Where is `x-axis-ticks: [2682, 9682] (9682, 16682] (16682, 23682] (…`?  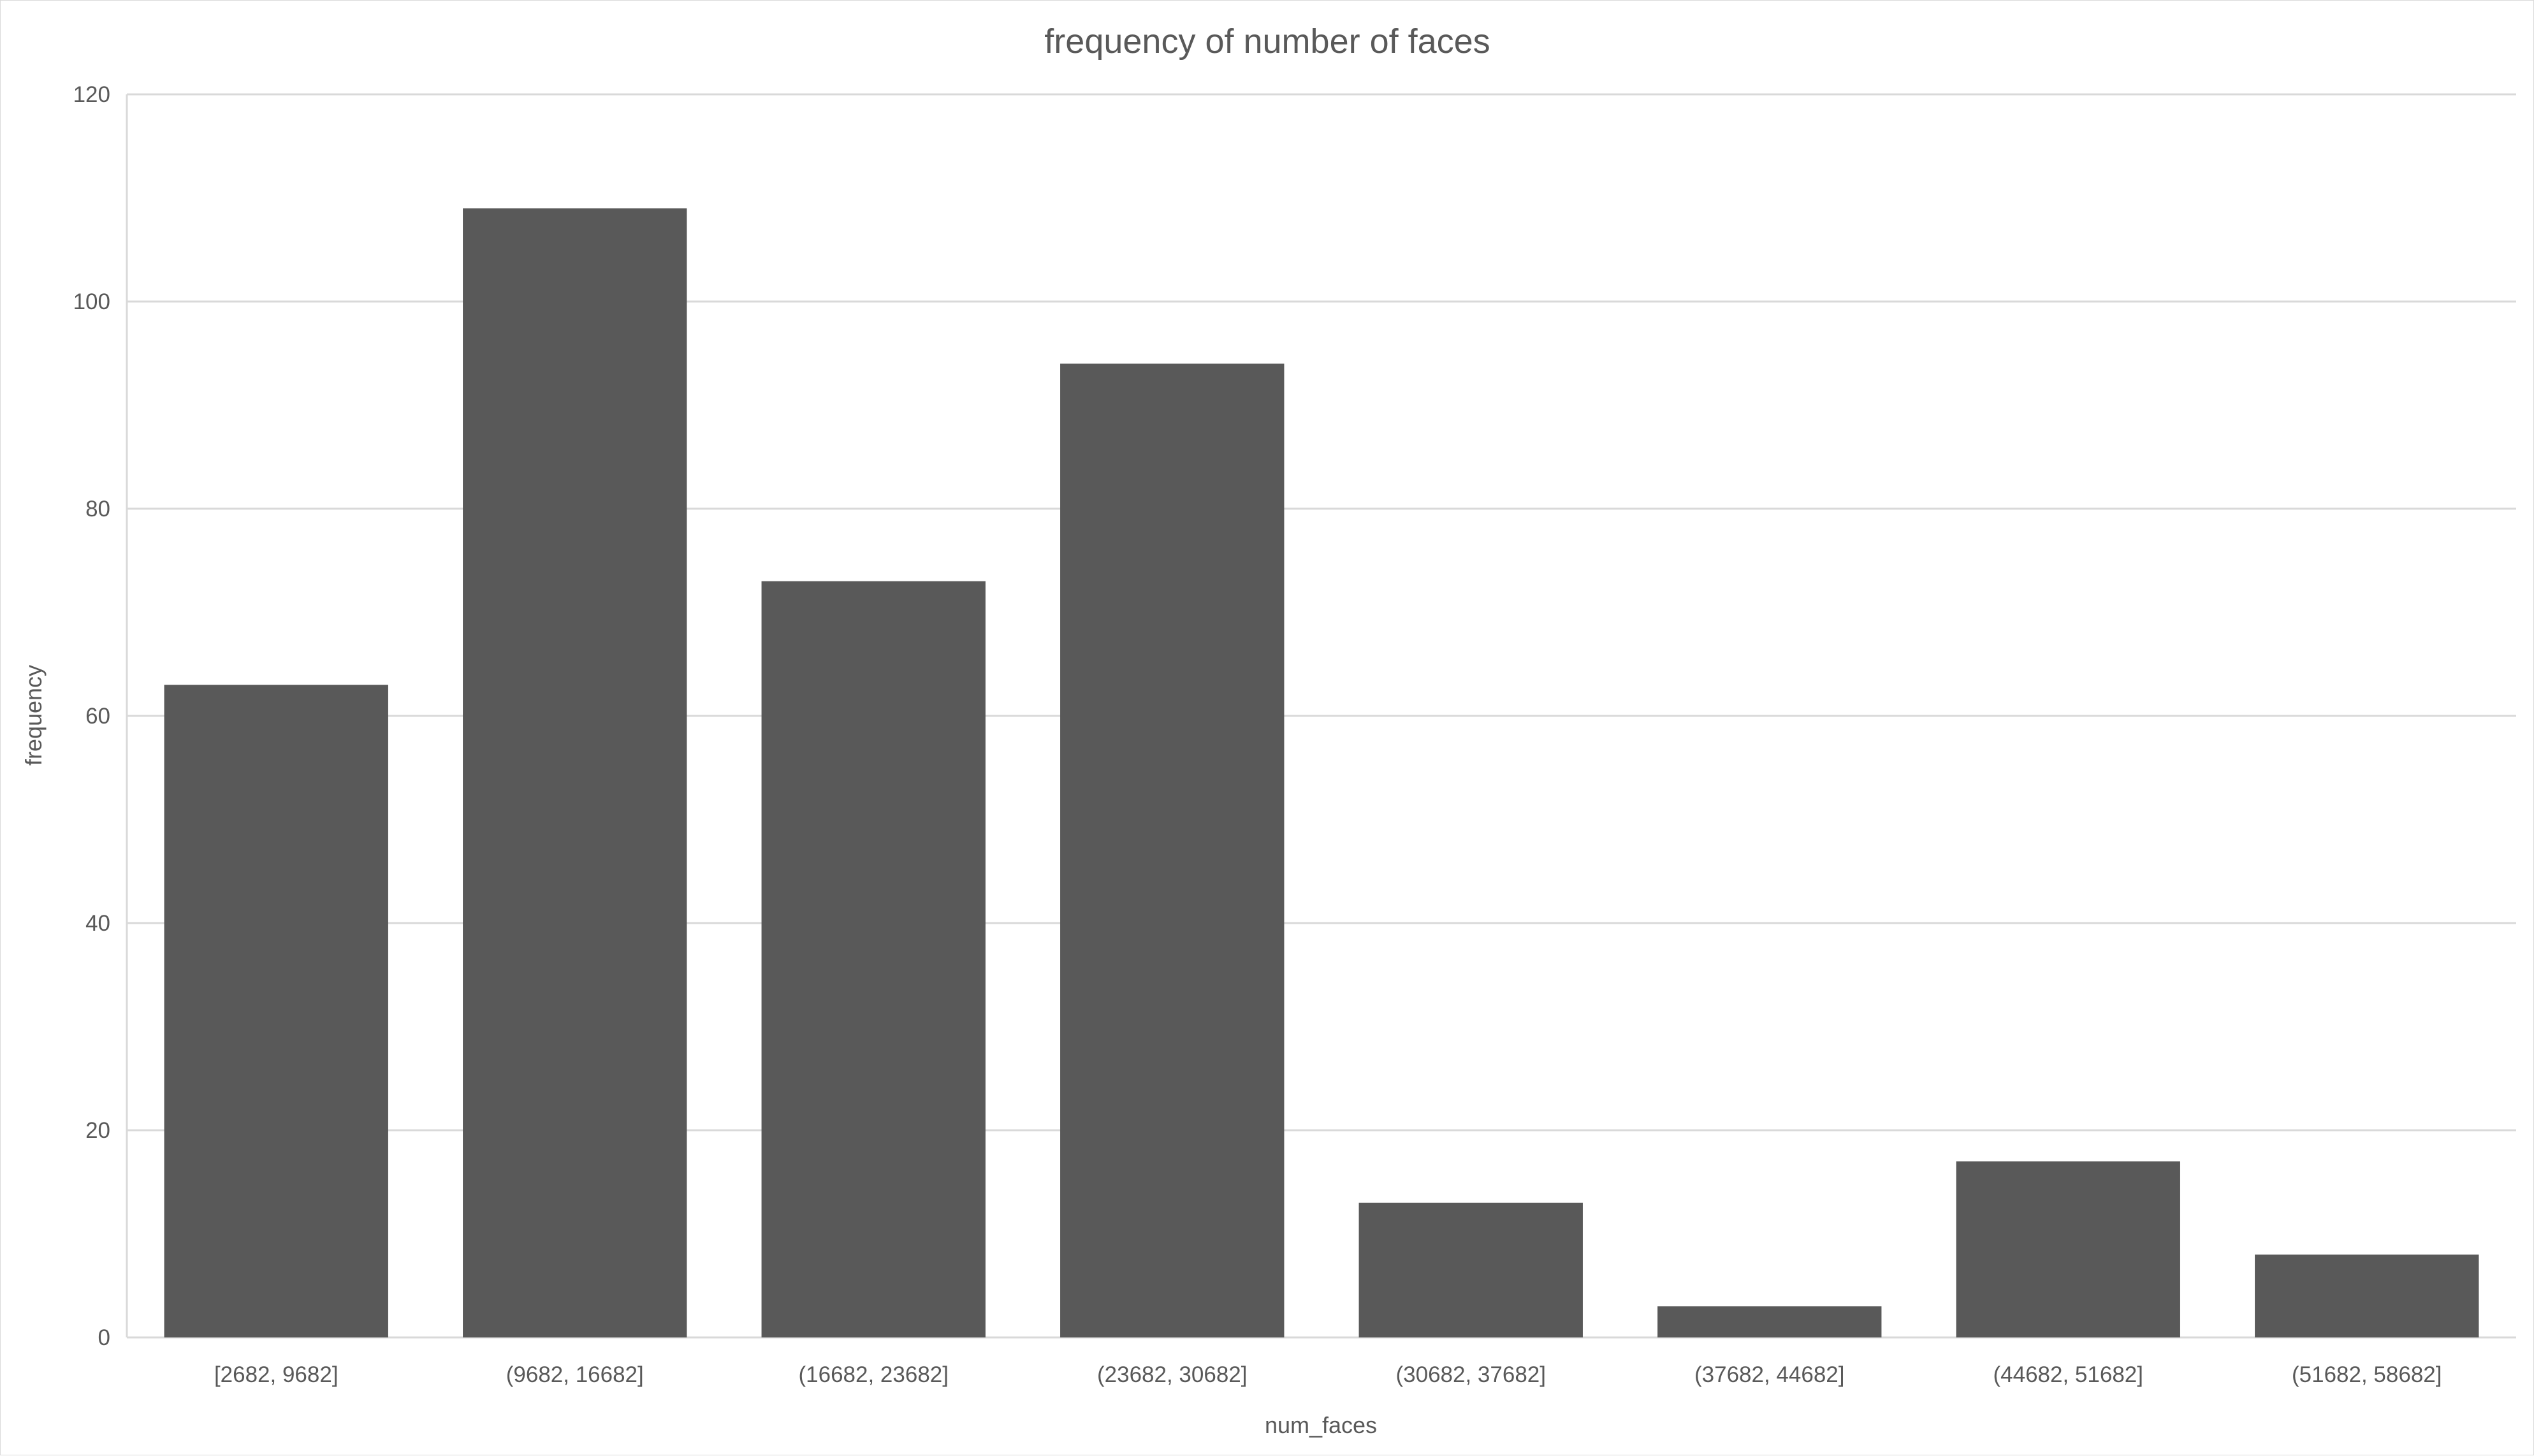
x-axis-ticks: [2682, 9682] (9682, 16682] (16682, 23682] (… is located at coordinates (1328, 1374).